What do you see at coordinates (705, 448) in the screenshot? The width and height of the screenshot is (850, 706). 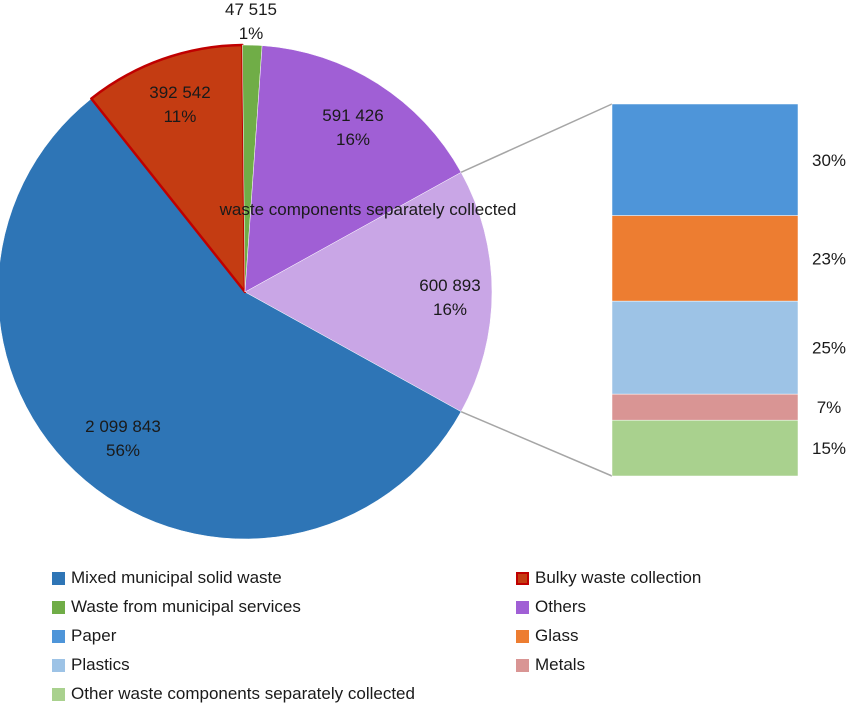 I see `bar-segment-other_components` at bounding box center [705, 448].